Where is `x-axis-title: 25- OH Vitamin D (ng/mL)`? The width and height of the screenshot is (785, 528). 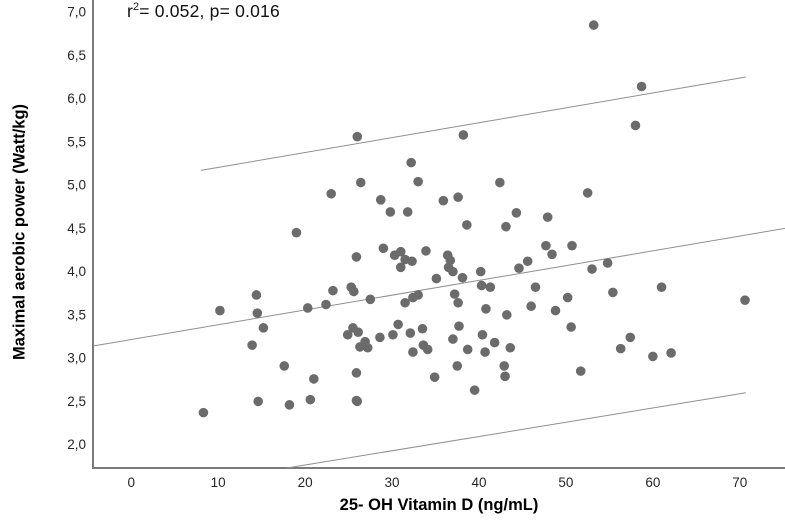 x-axis-title: 25- OH Vitamin D (ng/mL) is located at coordinates (439, 505).